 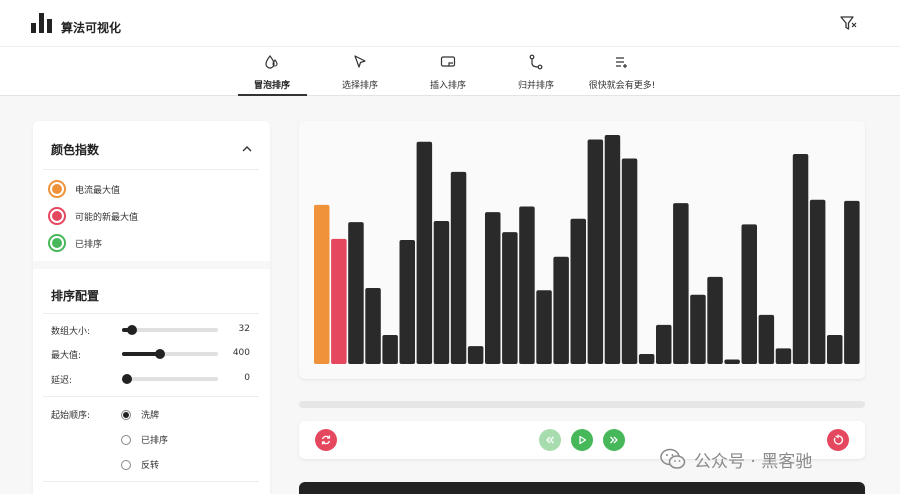 I want to click on filter-icon, so click(x=848, y=23).